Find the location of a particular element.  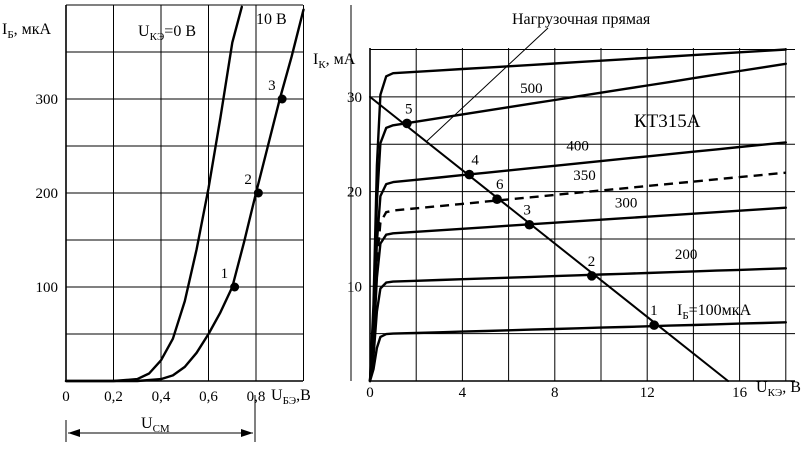

right-x-tick-label: 16 is located at coordinates (740, 393).